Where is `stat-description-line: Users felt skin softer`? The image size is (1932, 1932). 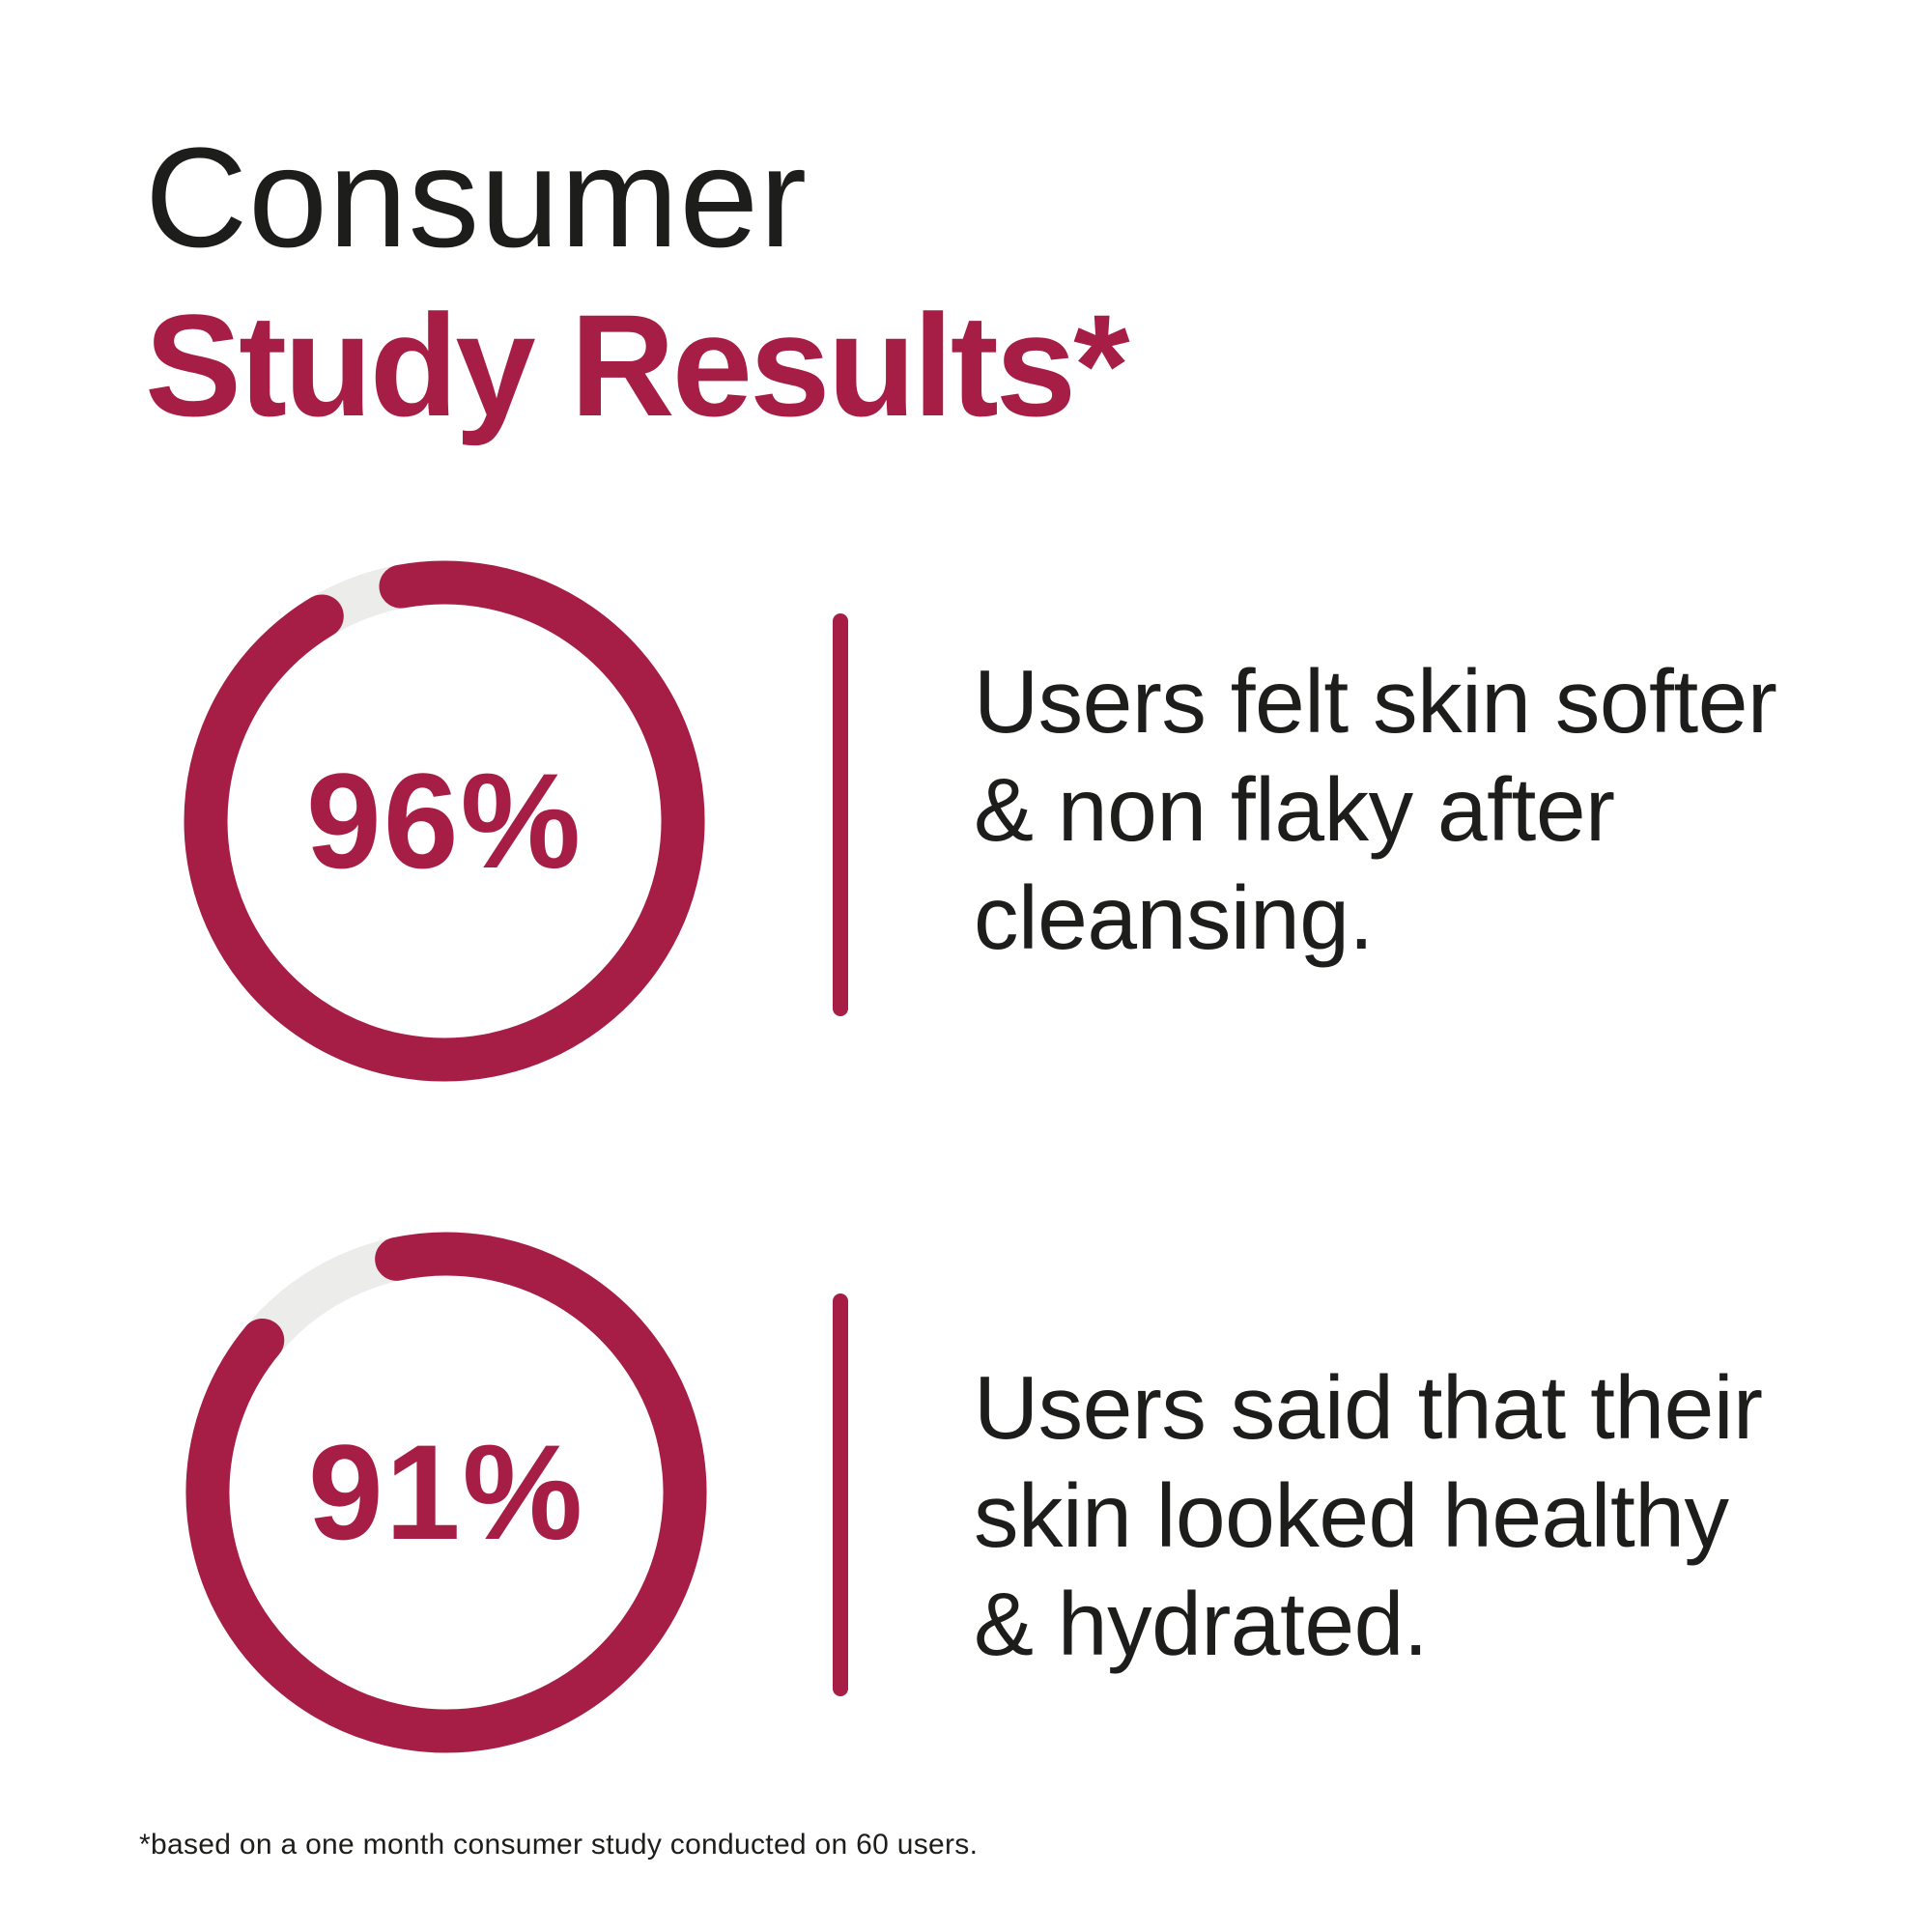
stat-description-line: Users felt skin softer is located at coordinates (1375, 701).